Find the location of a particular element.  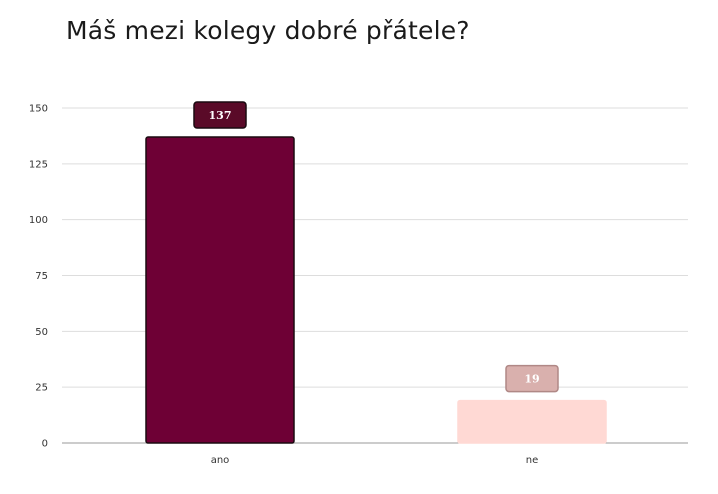

x-axis-ticks: ano ne is located at coordinates (375, 460).